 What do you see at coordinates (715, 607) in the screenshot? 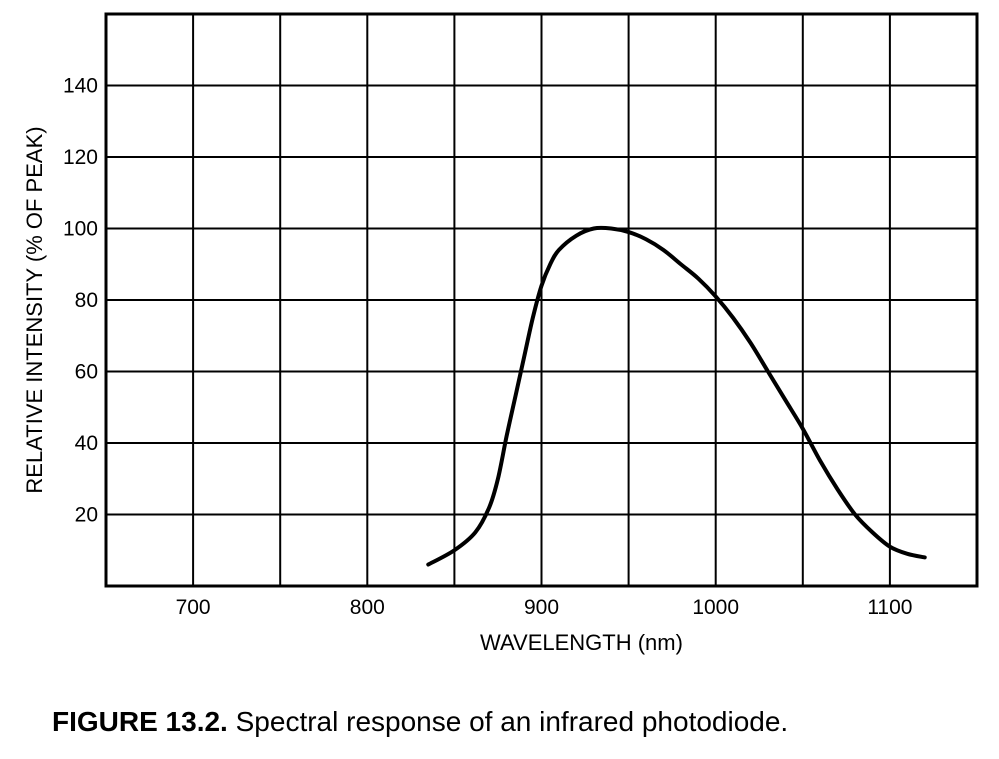
I see `x-tick-label: 1000` at bounding box center [715, 607].